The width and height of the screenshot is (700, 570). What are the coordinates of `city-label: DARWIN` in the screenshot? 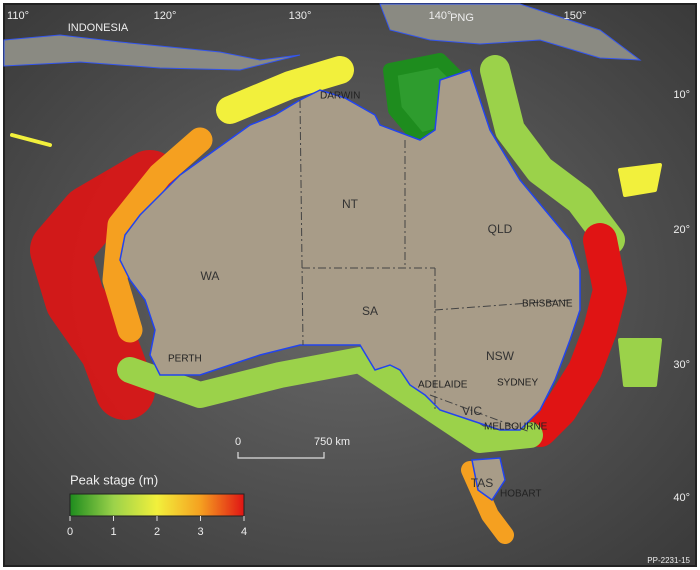 It's located at (340, 96).